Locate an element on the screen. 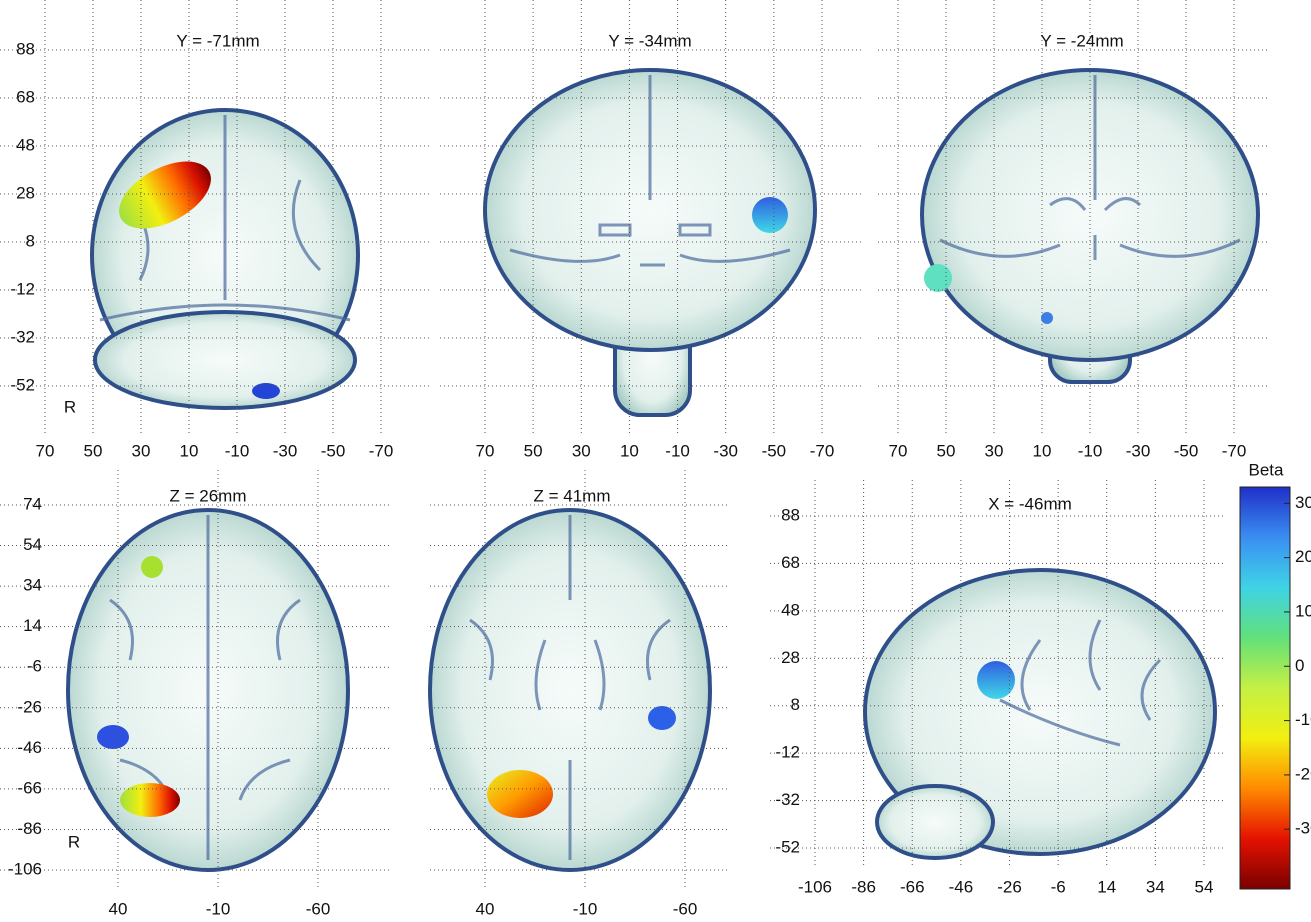 The width and height of the screenshot is (1311, 922). y-tick-label: -46 is located at coordinates (29, 747).